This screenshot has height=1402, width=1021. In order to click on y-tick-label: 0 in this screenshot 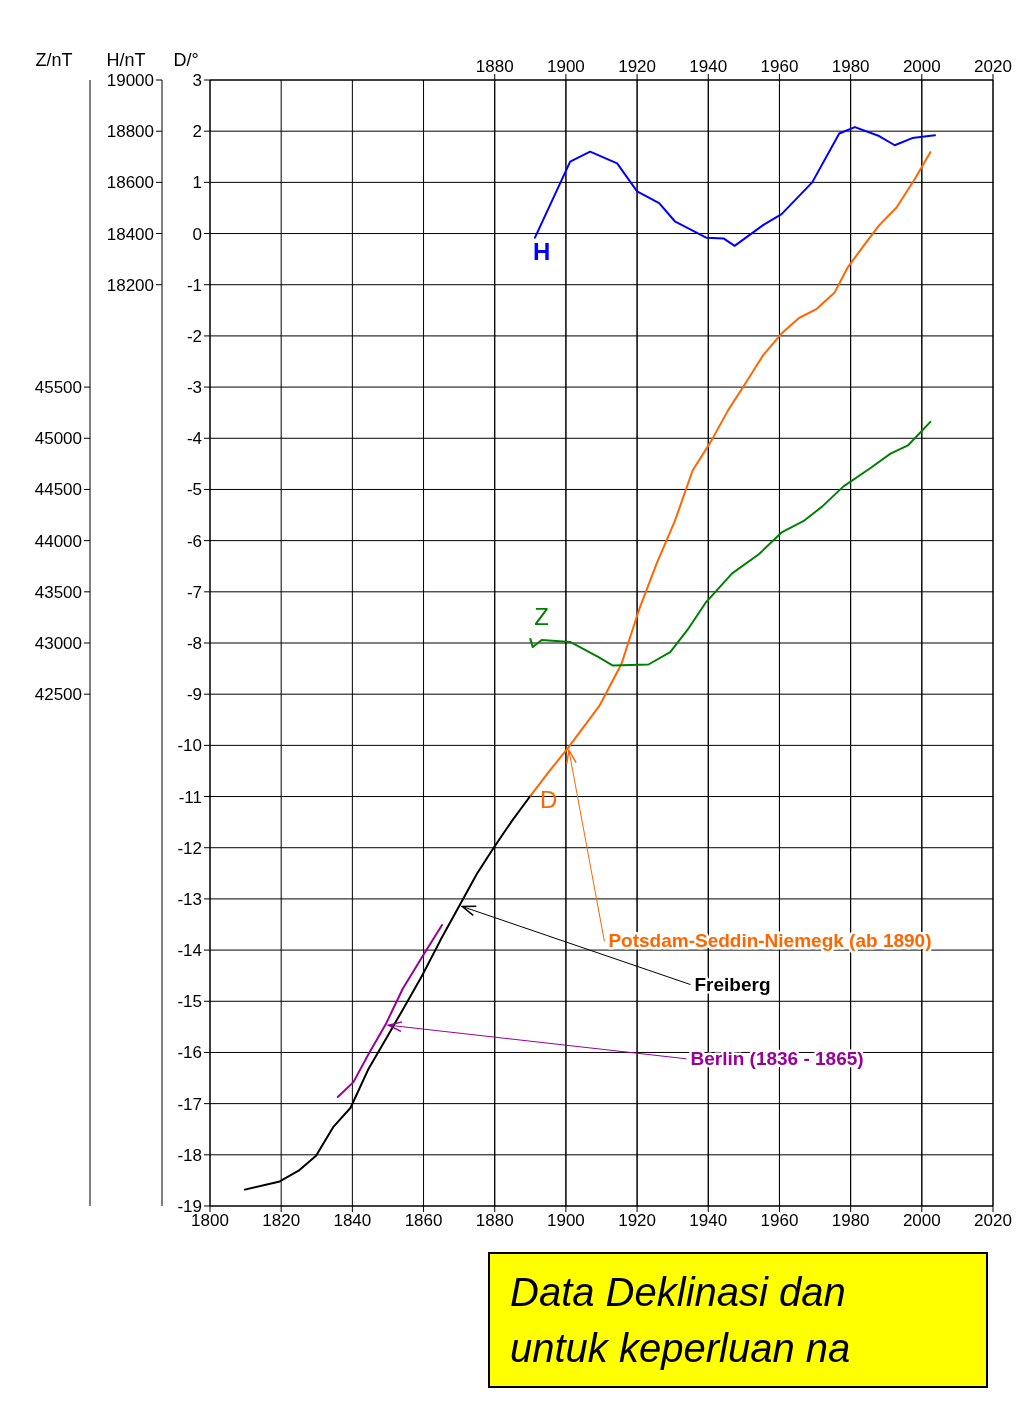, I will do `click(197, 234)`.